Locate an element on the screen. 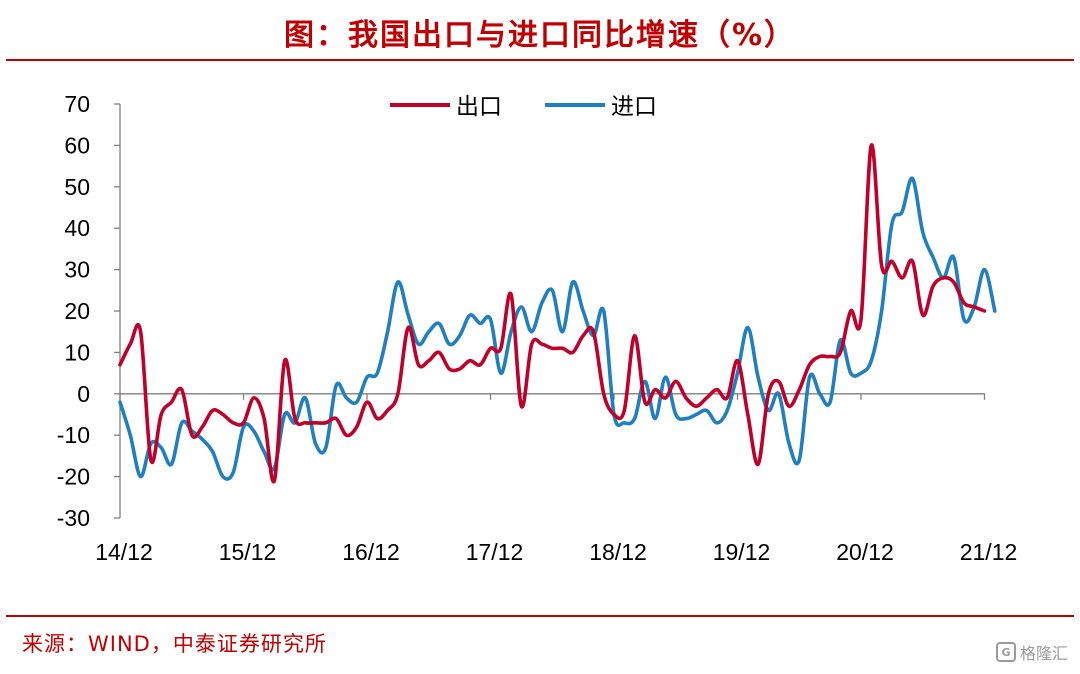 The height and width of the screenshot is (674, 1080). y-tick-label: 0 is located at coordinates (83, 394).